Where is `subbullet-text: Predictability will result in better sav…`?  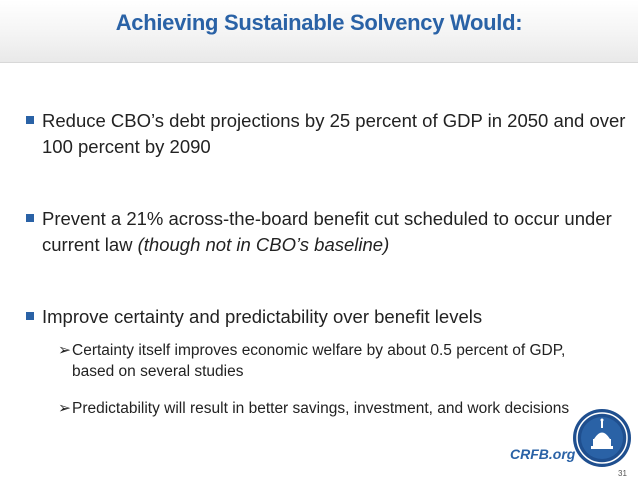
subbullet-text: Predictability will result in better sav… is located at coordinates (321, 408).